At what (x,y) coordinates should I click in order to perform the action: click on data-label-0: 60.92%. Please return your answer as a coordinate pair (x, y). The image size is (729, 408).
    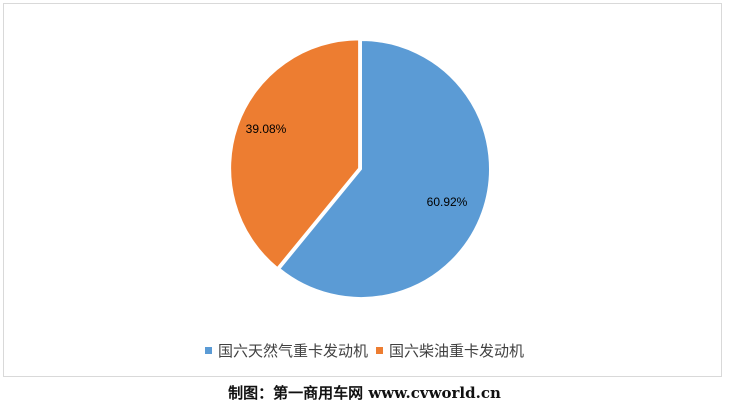
    Looking at the image, I should click on (447, 202).